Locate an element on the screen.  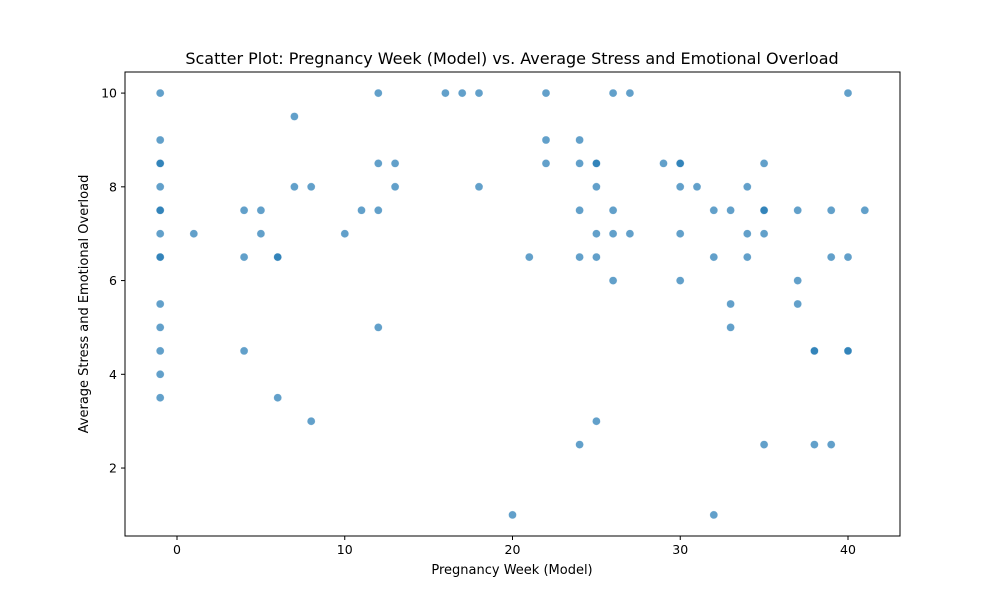
y-tick-label: 10 is located at coordinates (109, 93).